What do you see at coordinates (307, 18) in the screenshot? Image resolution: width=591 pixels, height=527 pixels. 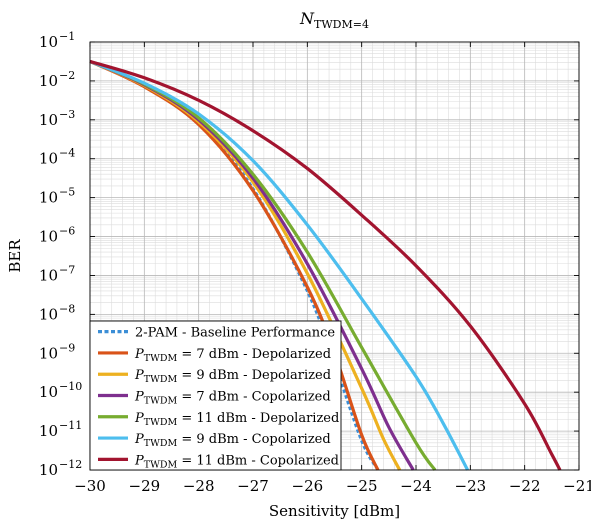 I see `chart-title-main: N` at bounding box center [307, 18].